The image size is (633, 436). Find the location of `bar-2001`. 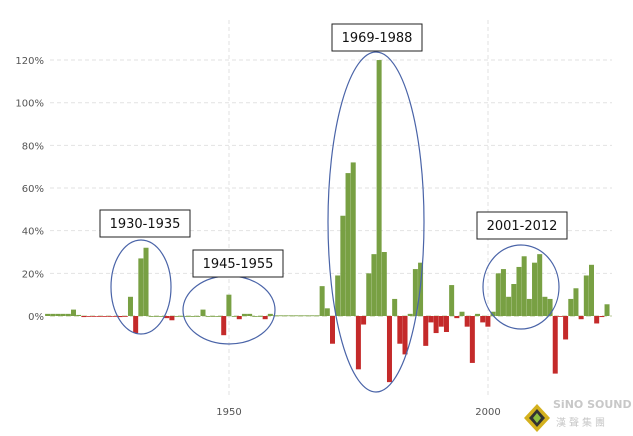

bar-2001 is located at coordinates (493, 313).